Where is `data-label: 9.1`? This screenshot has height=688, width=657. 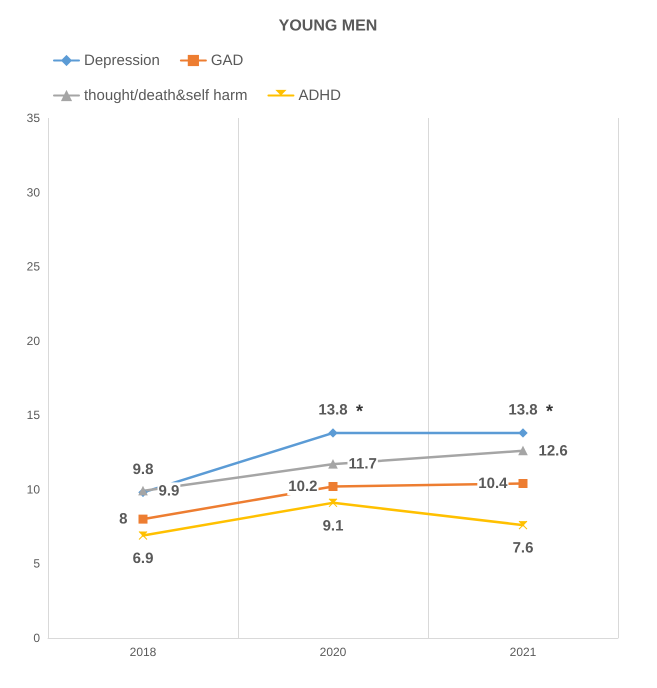 data-label: 9.1 is located at coordinates (333, 525).